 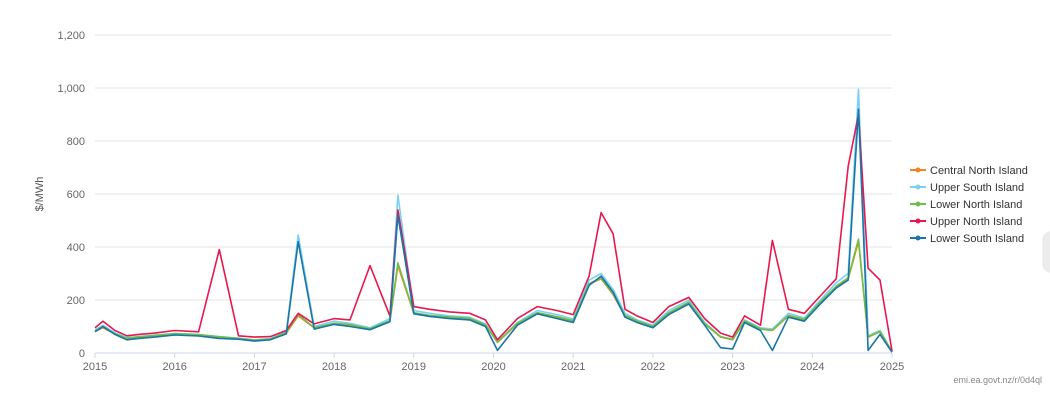 I want to click on legend-label: Lower South Island, so click(x=977, y=239).